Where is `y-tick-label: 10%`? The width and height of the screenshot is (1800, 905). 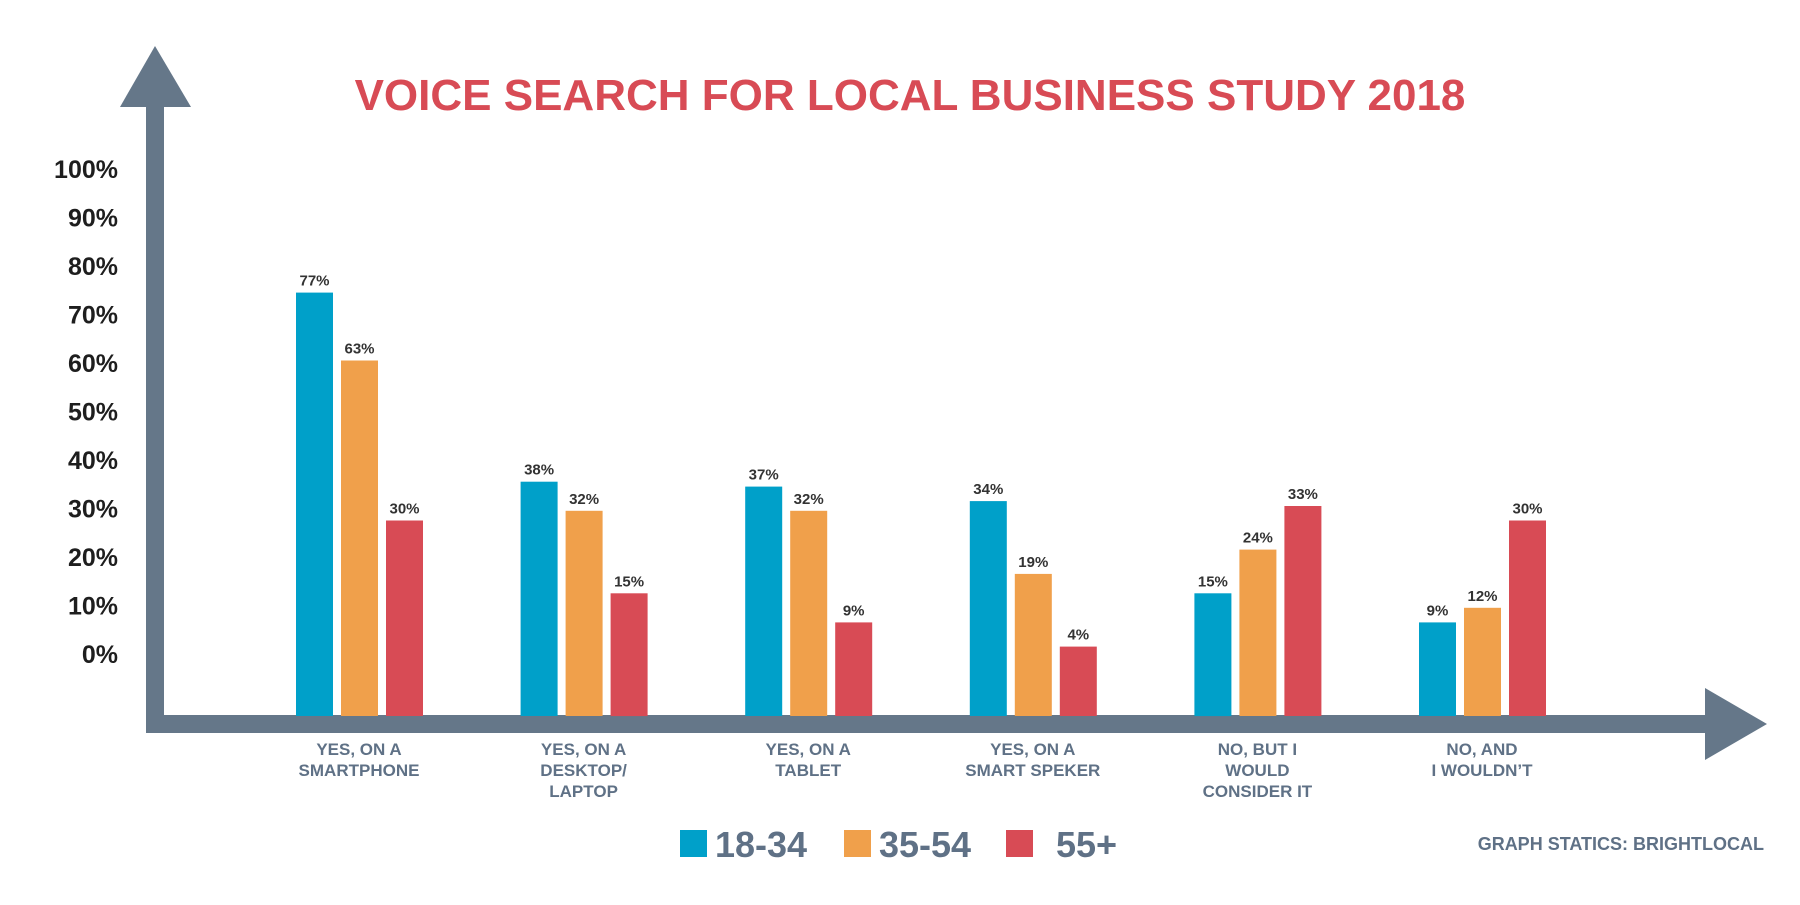
y-tick-label: 10% is located at coordinates (93, 607).